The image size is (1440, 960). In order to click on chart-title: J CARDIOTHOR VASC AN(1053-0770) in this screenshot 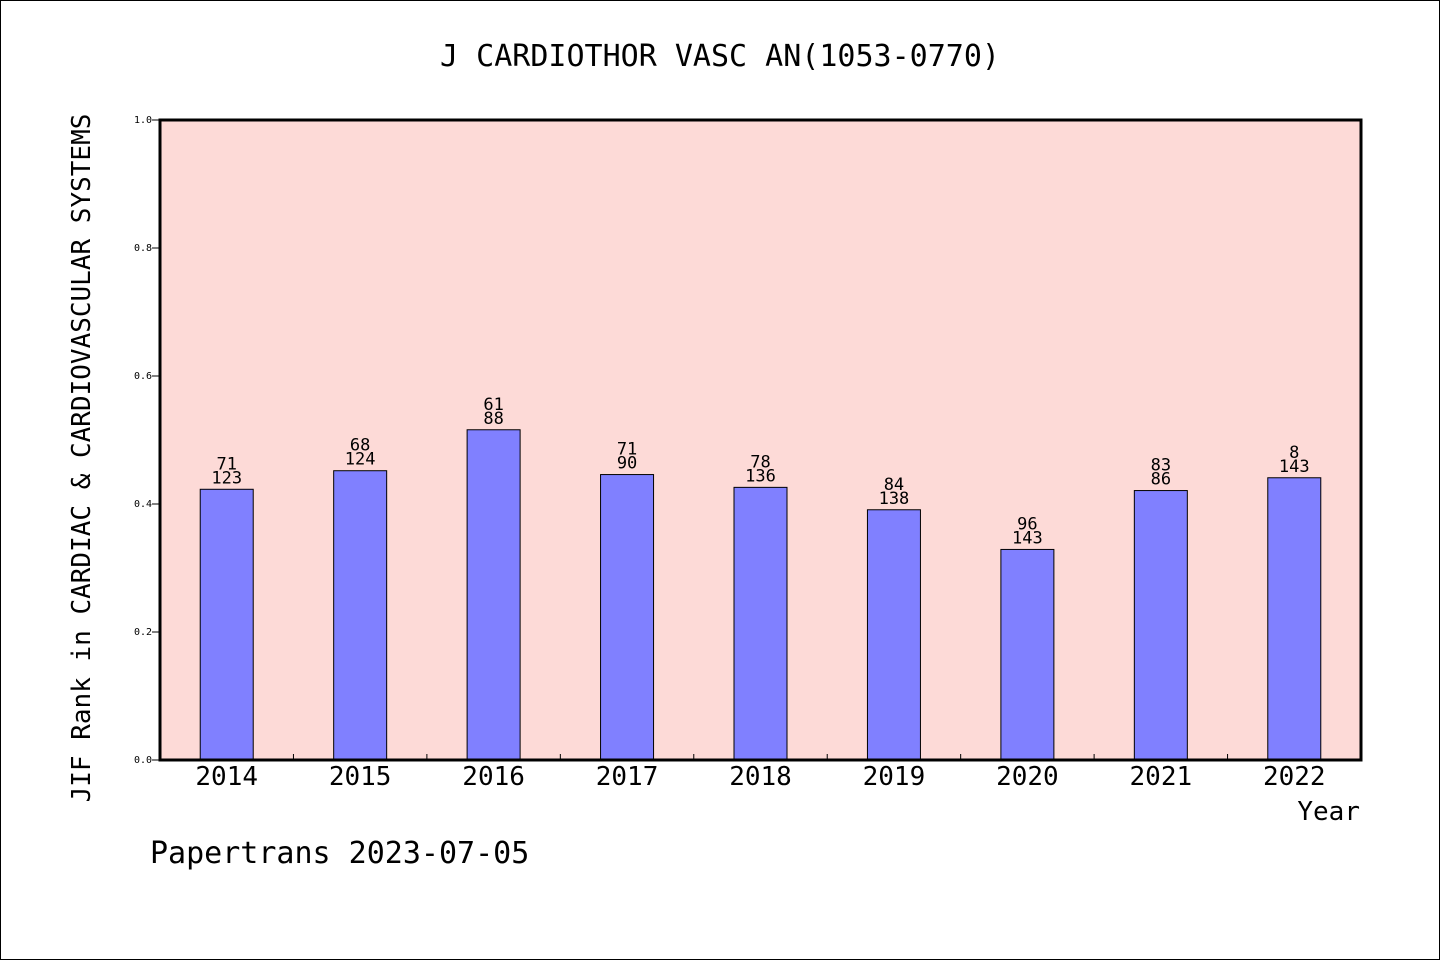, I will do `click(720, 56)`.